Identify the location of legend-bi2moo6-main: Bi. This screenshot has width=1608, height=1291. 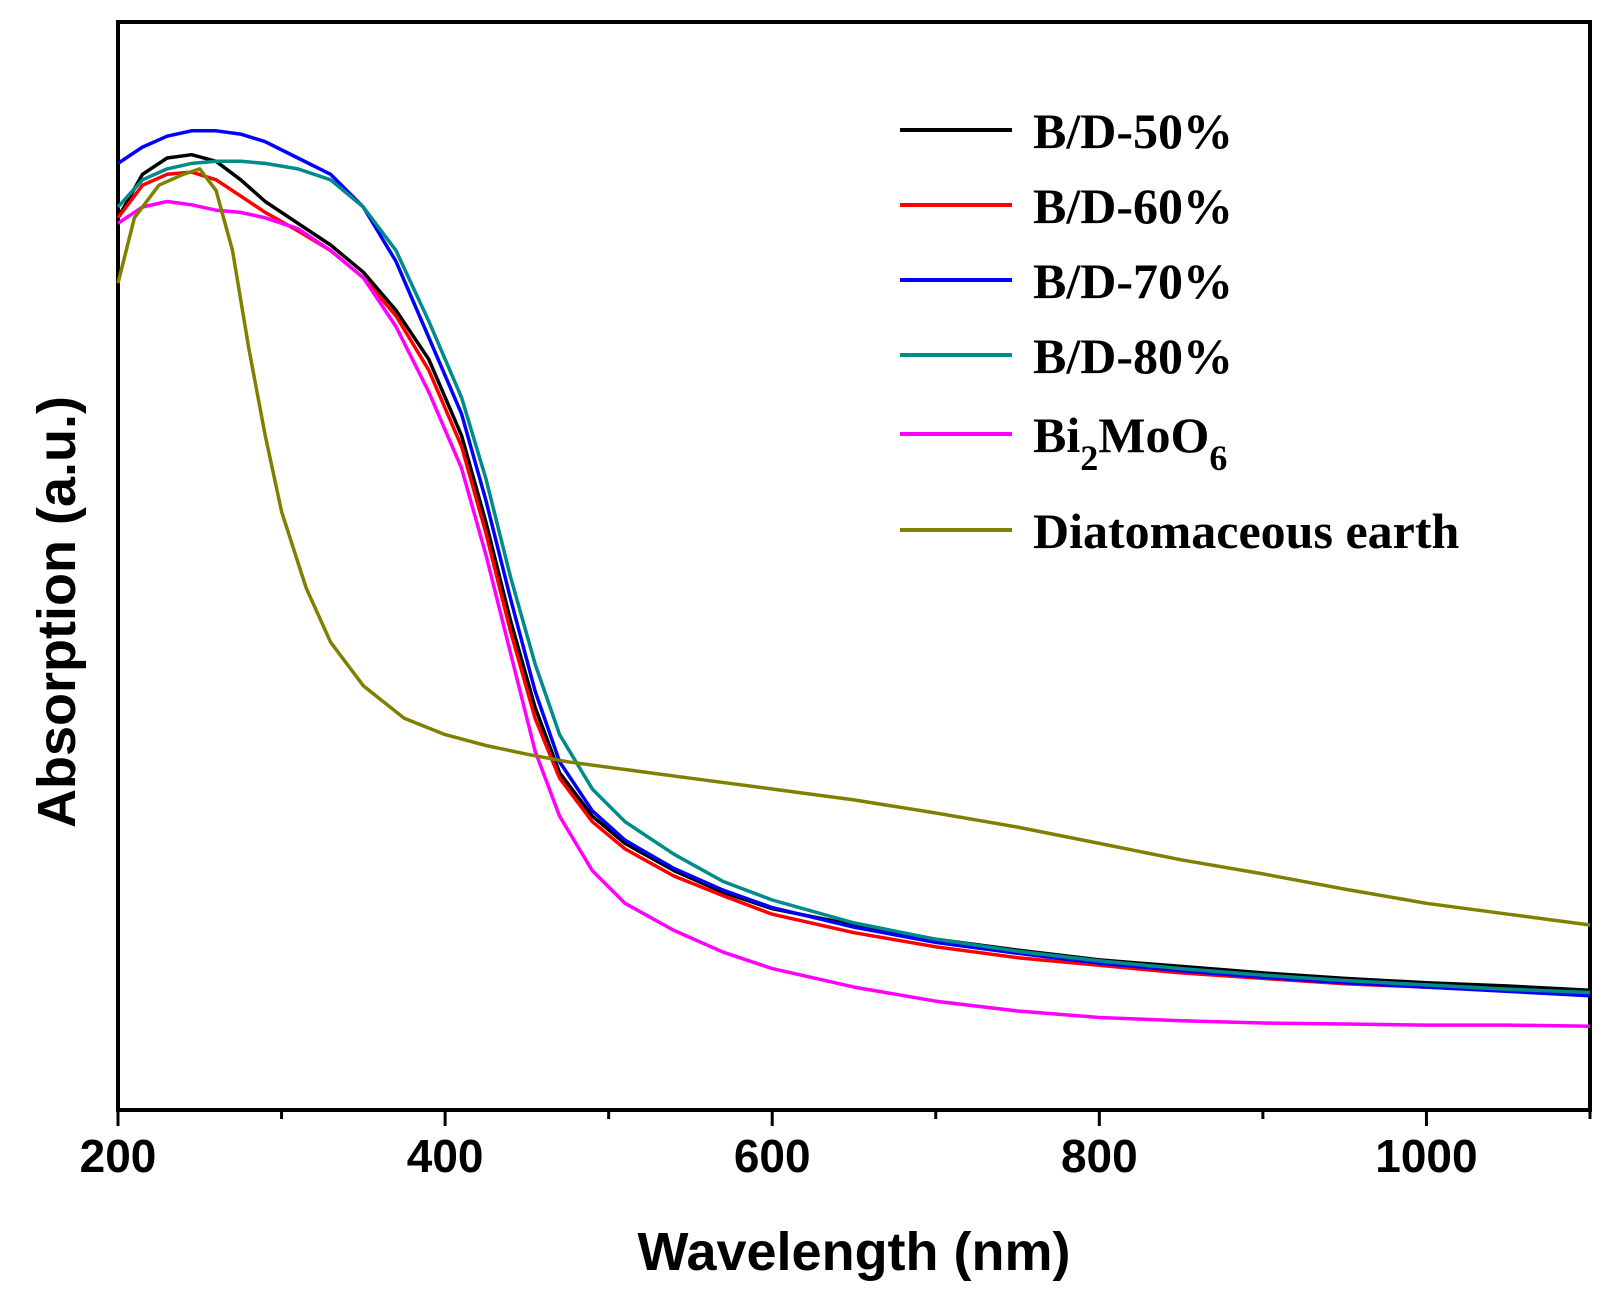
(1056, 435).